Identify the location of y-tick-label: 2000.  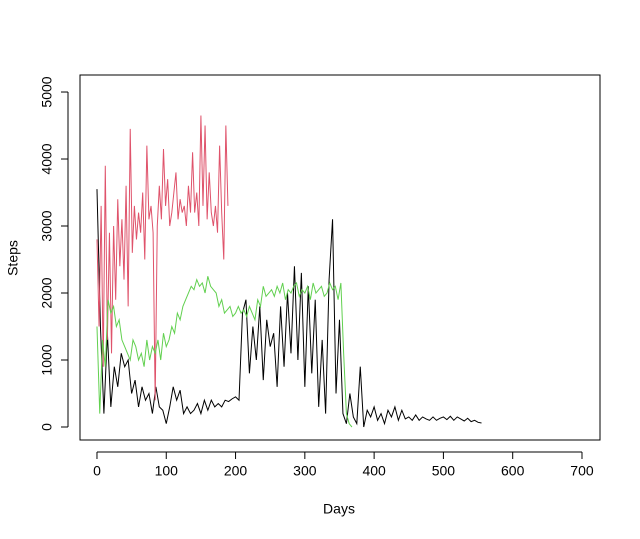
(47, 292).